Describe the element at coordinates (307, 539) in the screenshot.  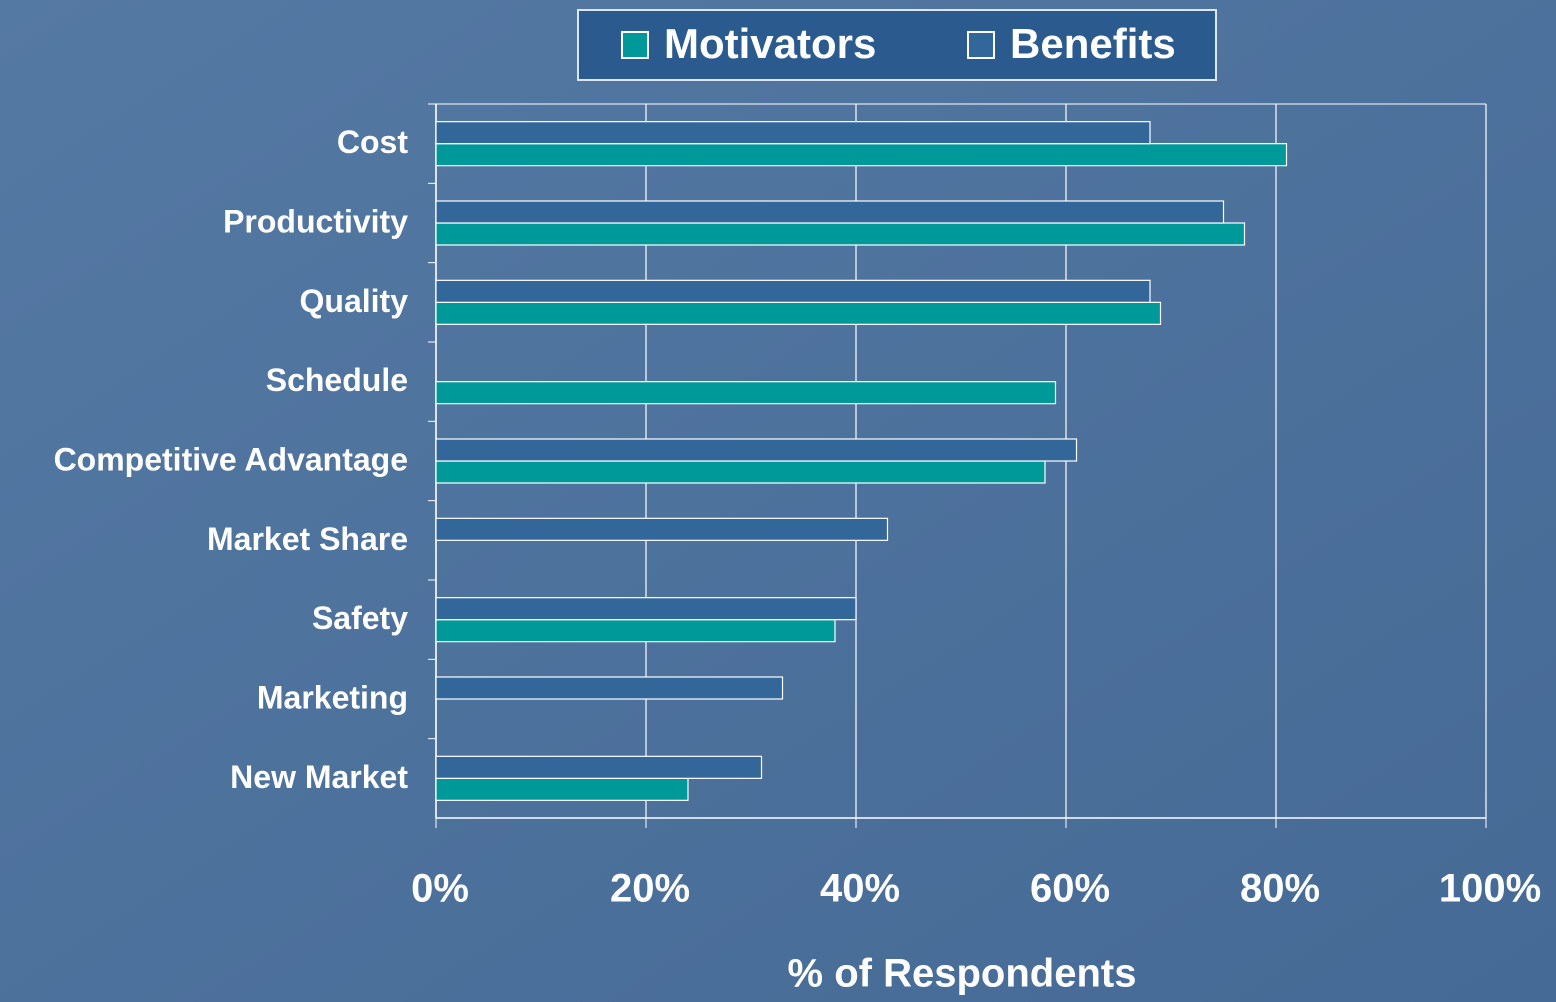
I see `y-tick-label: Market Share` at that location.